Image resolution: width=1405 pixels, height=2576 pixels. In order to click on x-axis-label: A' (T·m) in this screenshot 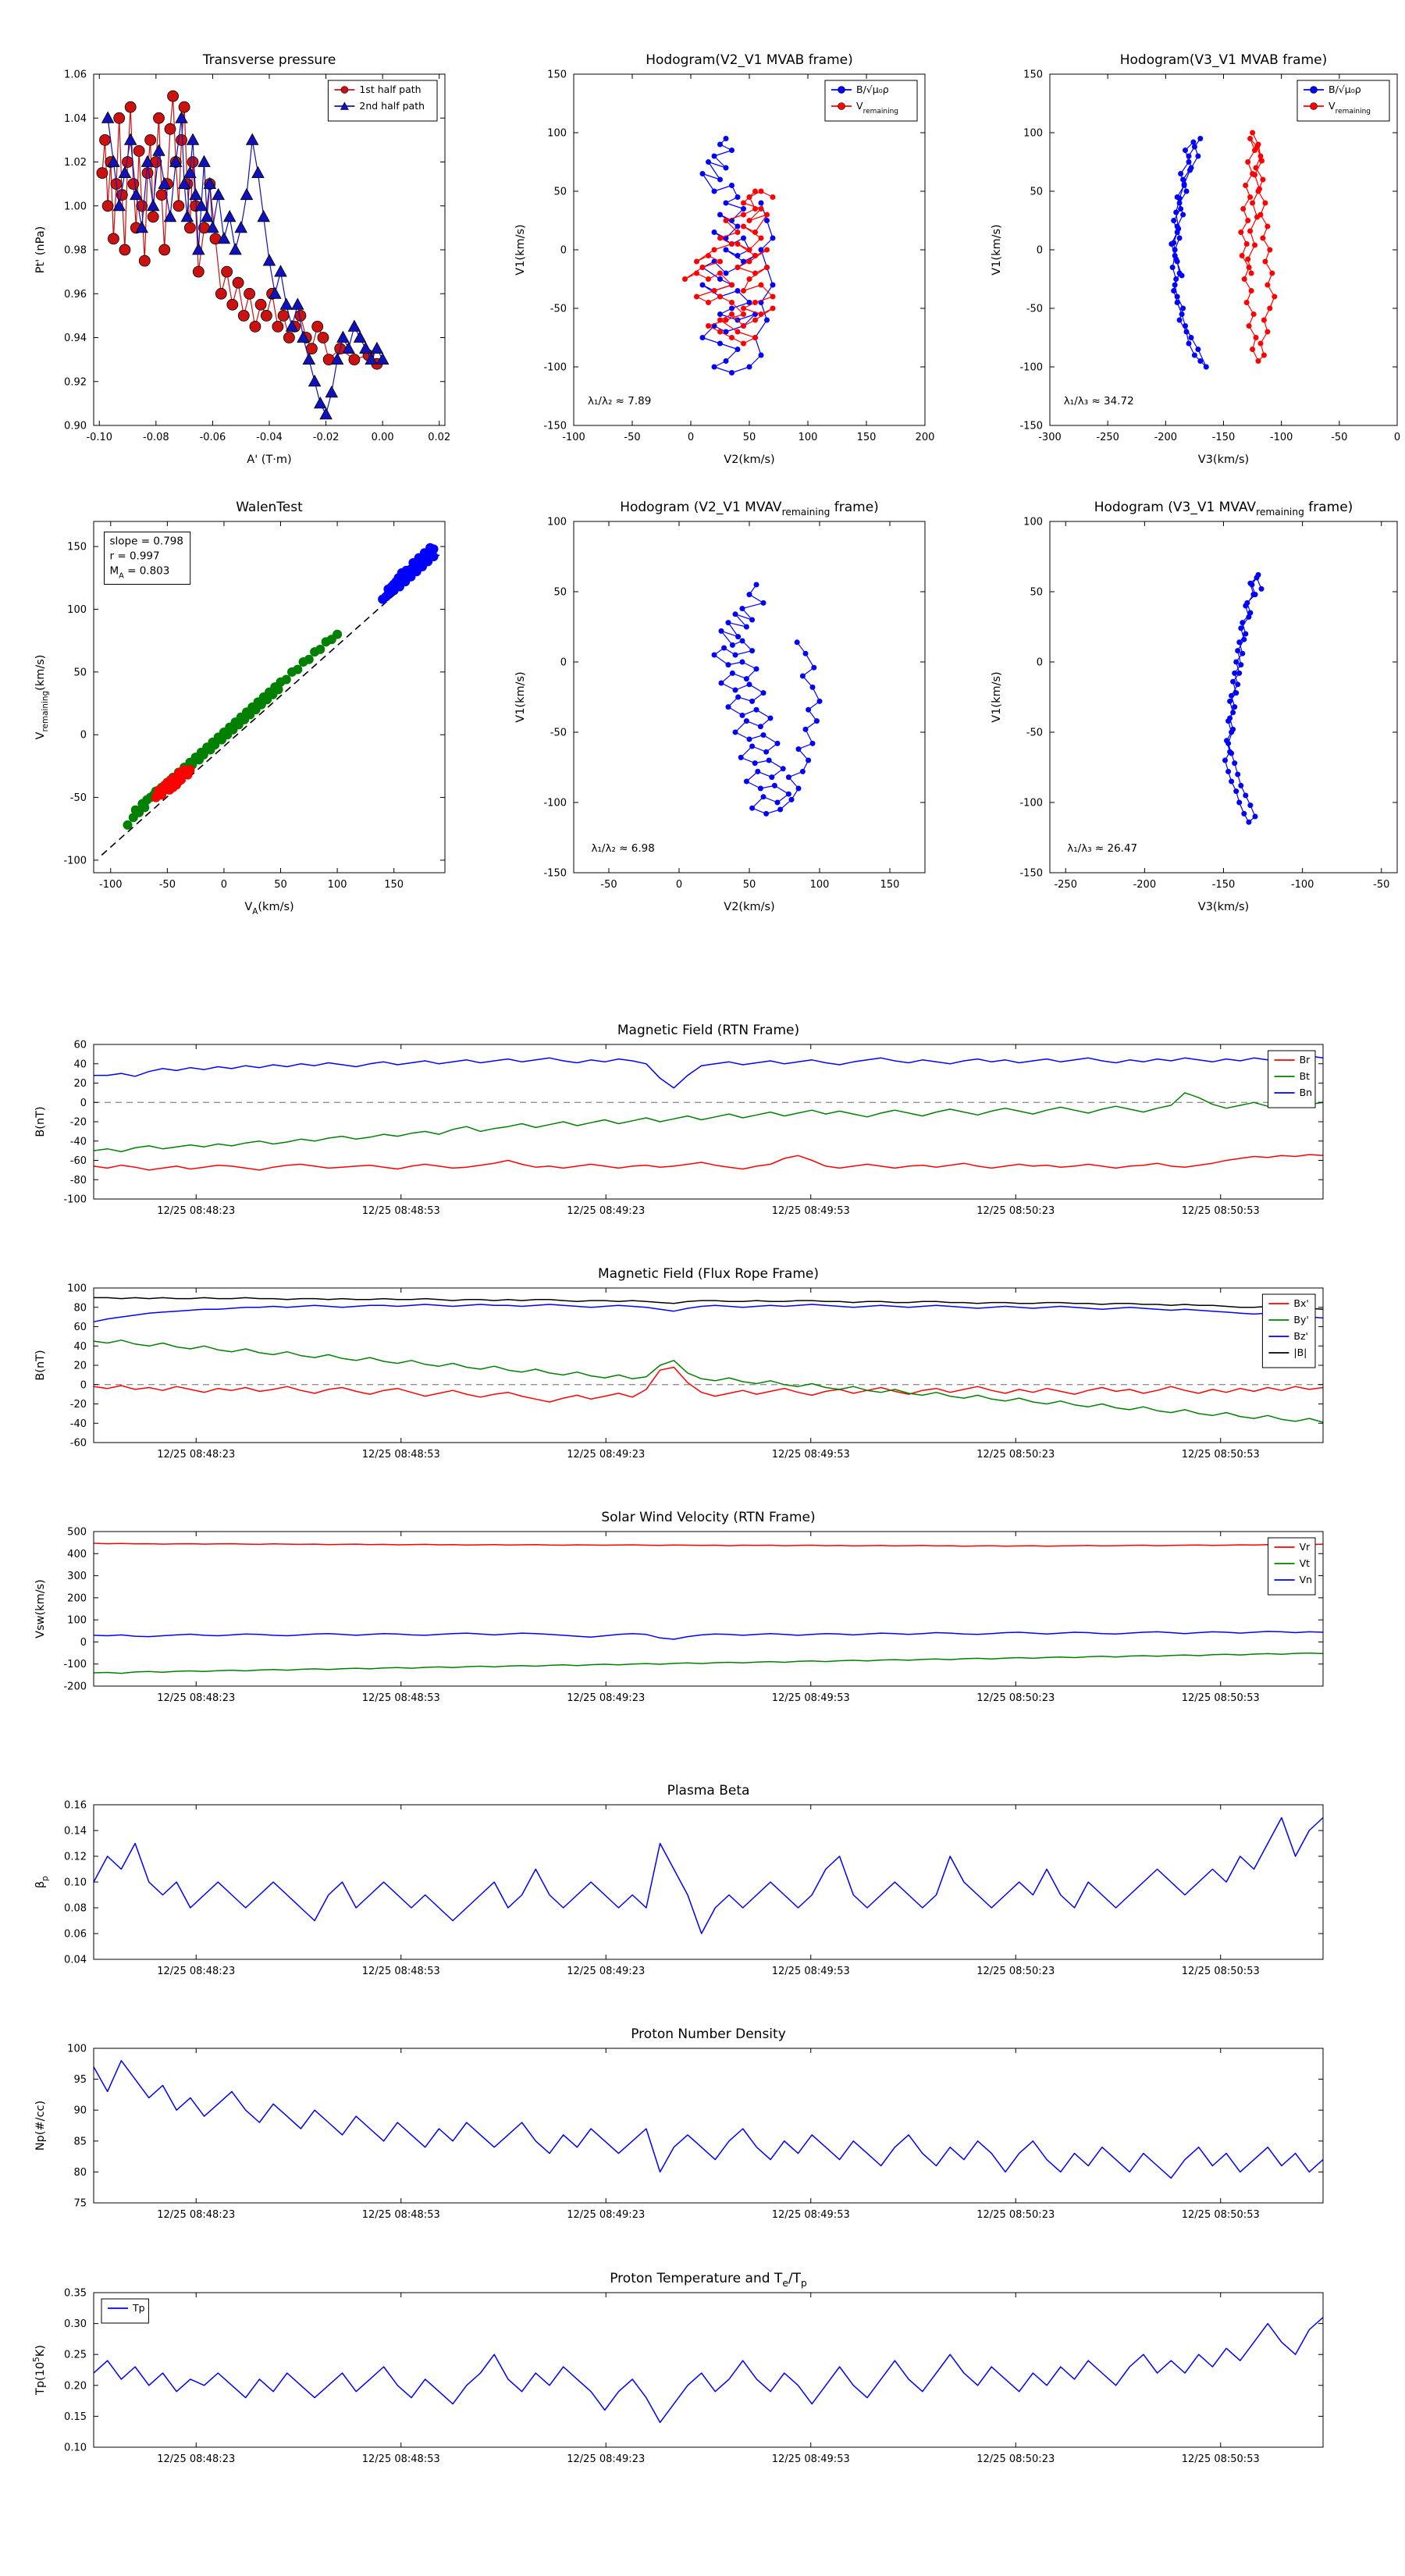, I will do `click(269, 460)`.